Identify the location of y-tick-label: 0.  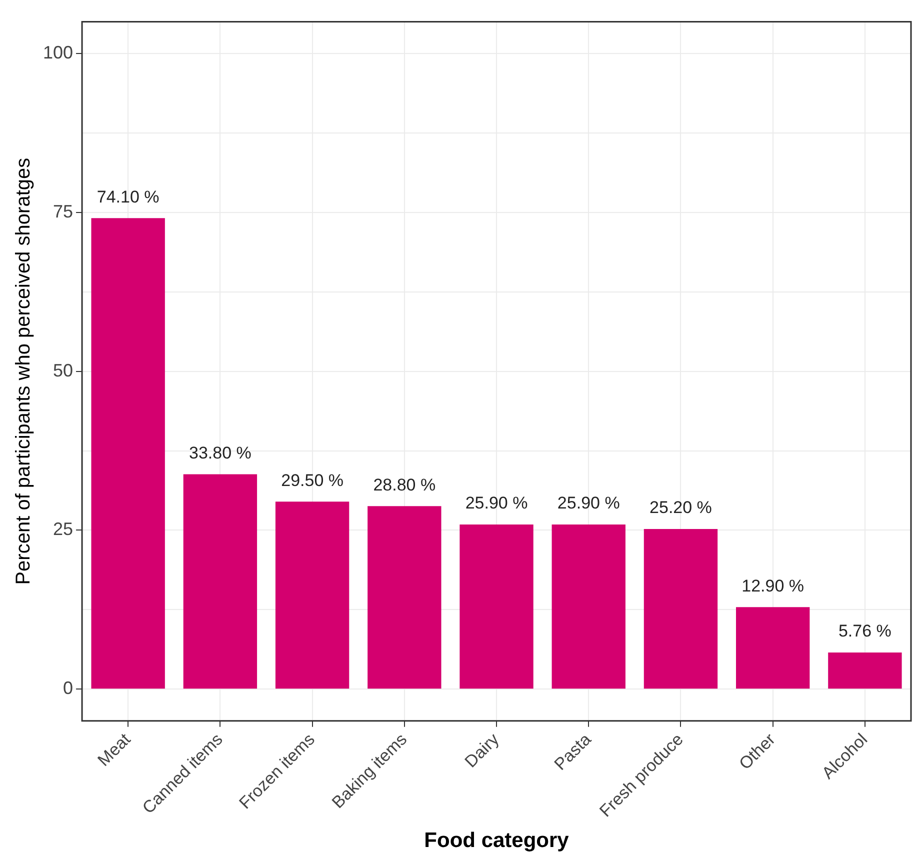
(68, 688).